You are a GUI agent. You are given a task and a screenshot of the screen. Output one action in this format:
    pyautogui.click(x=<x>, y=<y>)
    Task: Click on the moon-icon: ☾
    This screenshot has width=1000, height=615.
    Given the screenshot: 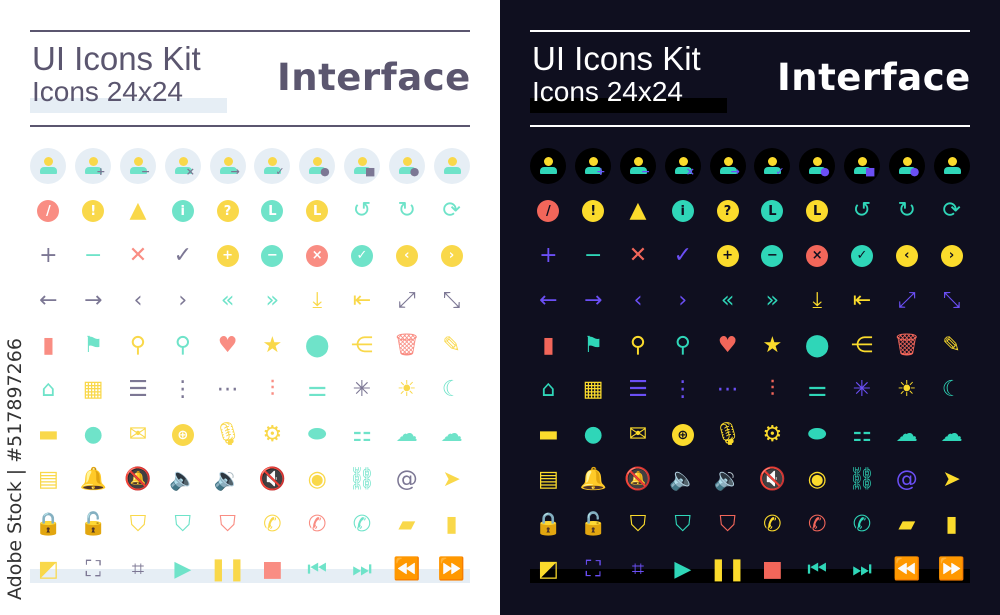 What is the action you would take?
    pyautogui.click(x=451, y=390)
    